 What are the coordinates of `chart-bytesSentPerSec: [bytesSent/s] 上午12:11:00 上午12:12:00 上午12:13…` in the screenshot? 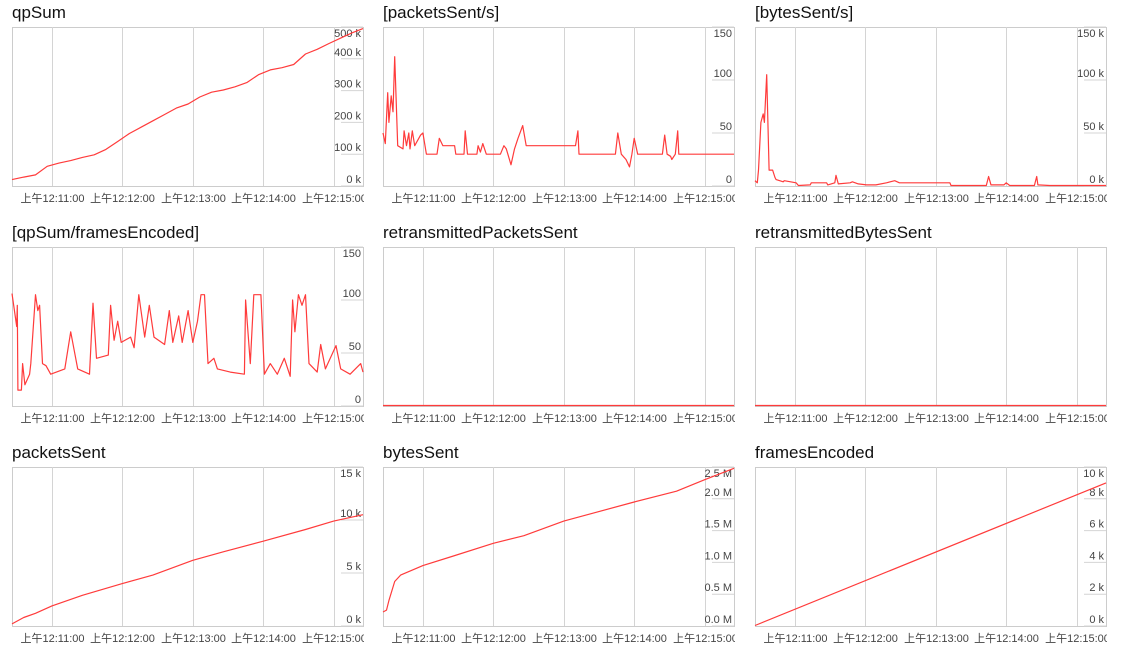 It's located at (940, 110).